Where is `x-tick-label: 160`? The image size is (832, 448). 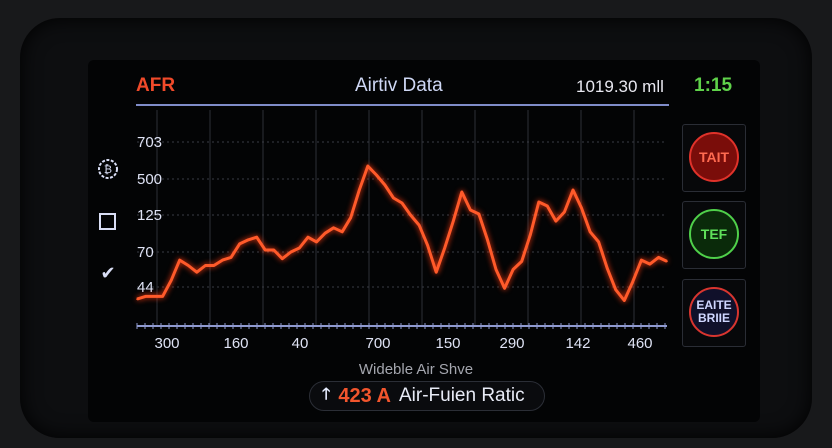 x-tick-label: 160 is located at coordinates (235, 343).